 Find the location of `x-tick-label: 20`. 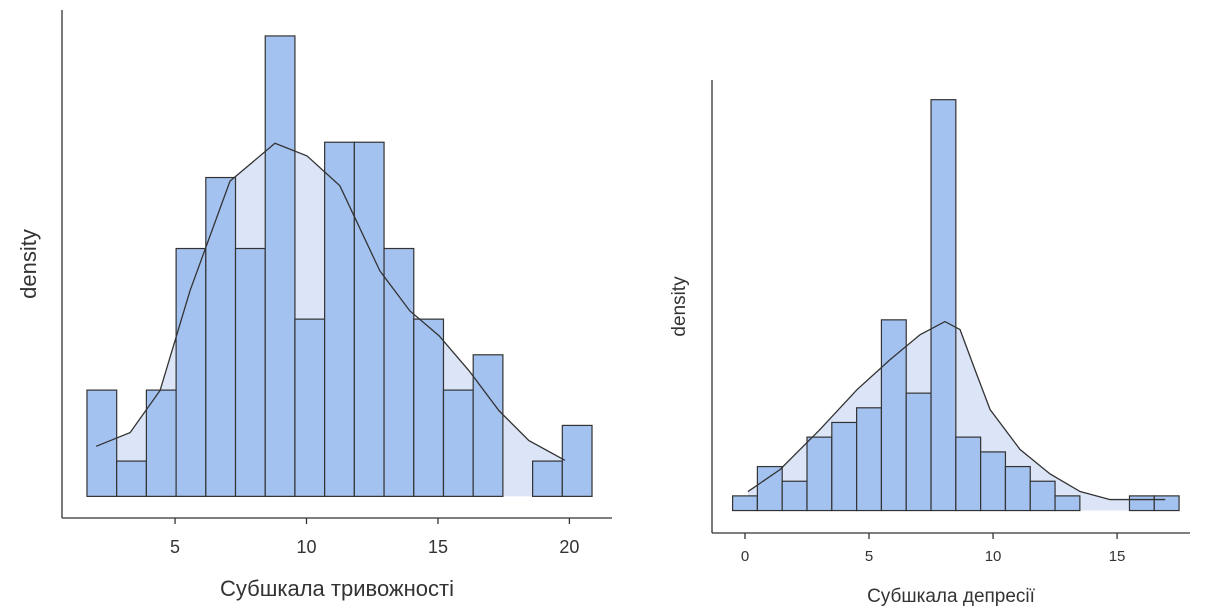

x-tick-label: 20 is located at coordinates (569, 547).